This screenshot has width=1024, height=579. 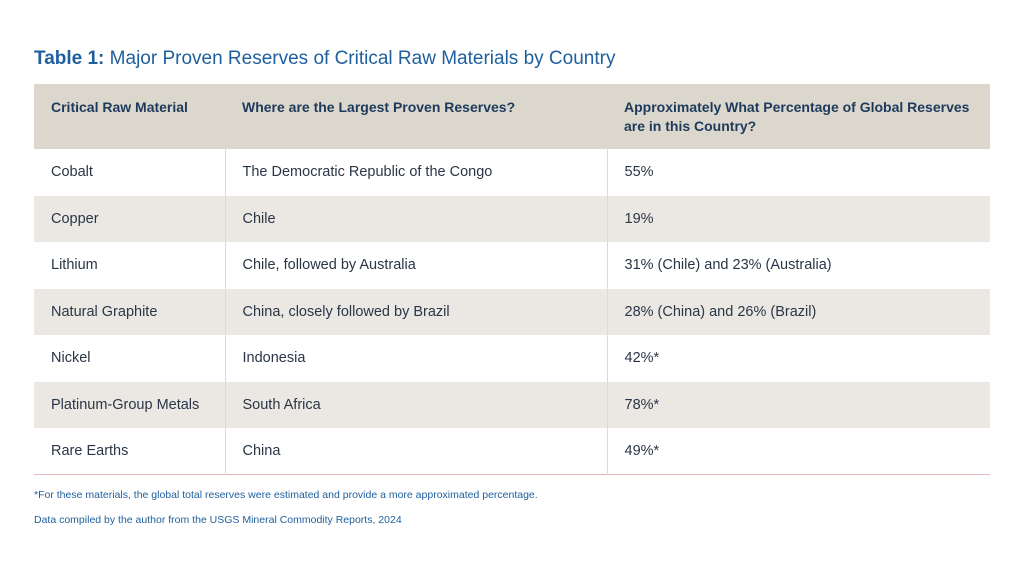 What do you see at coordinates (125, 404) in the screenshot?
I see `material-cell: Platinum-Group Metals` at bounding box center [125, 404].